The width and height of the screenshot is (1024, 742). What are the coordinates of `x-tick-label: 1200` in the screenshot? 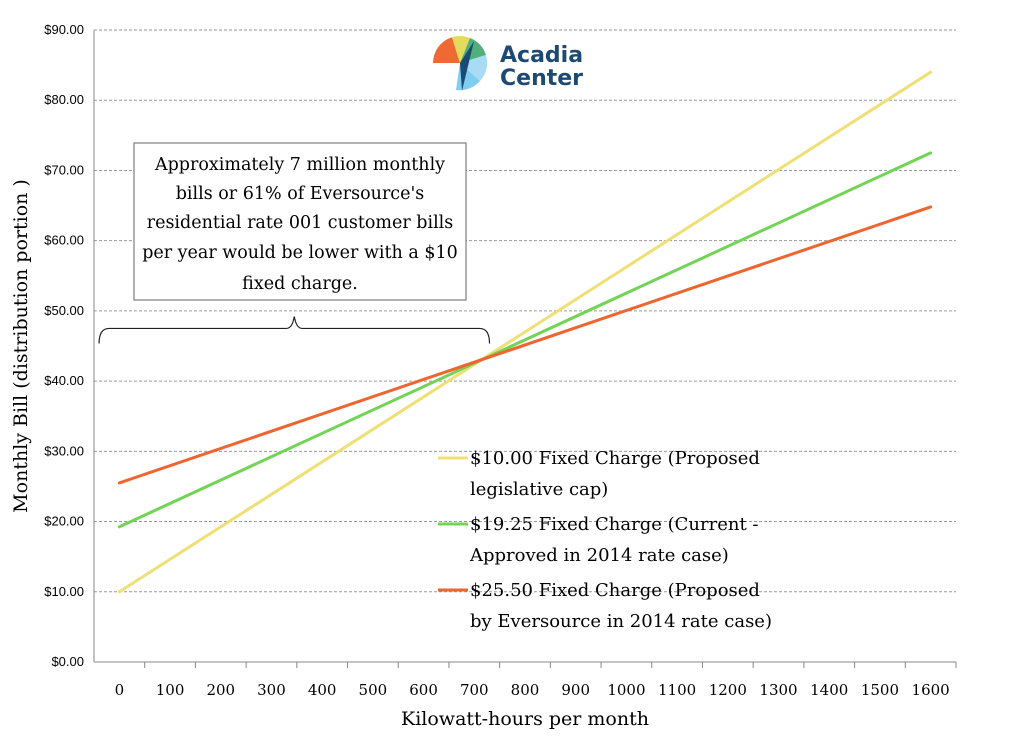 It's located at (728, 690).